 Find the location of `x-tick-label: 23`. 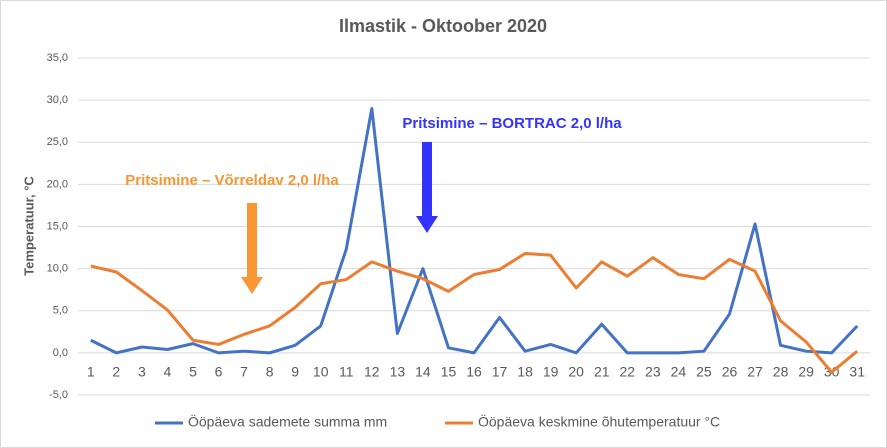

x-tick-label: 23 is located at coordinates (653, 372).